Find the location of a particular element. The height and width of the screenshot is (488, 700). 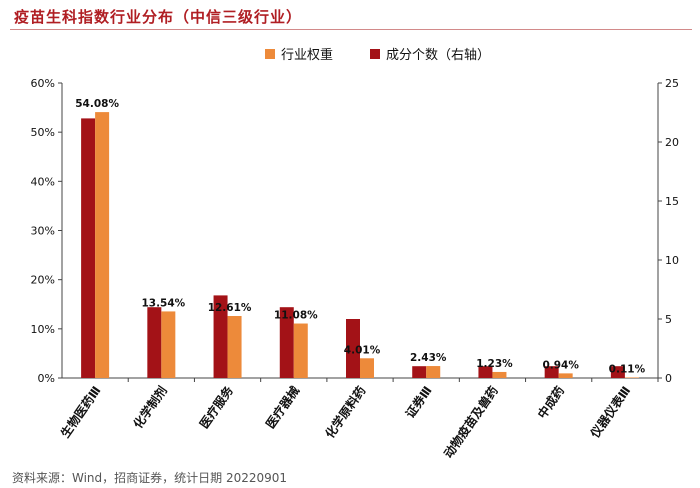

left-tick-label: 50% is located at coordinates (43, 132).